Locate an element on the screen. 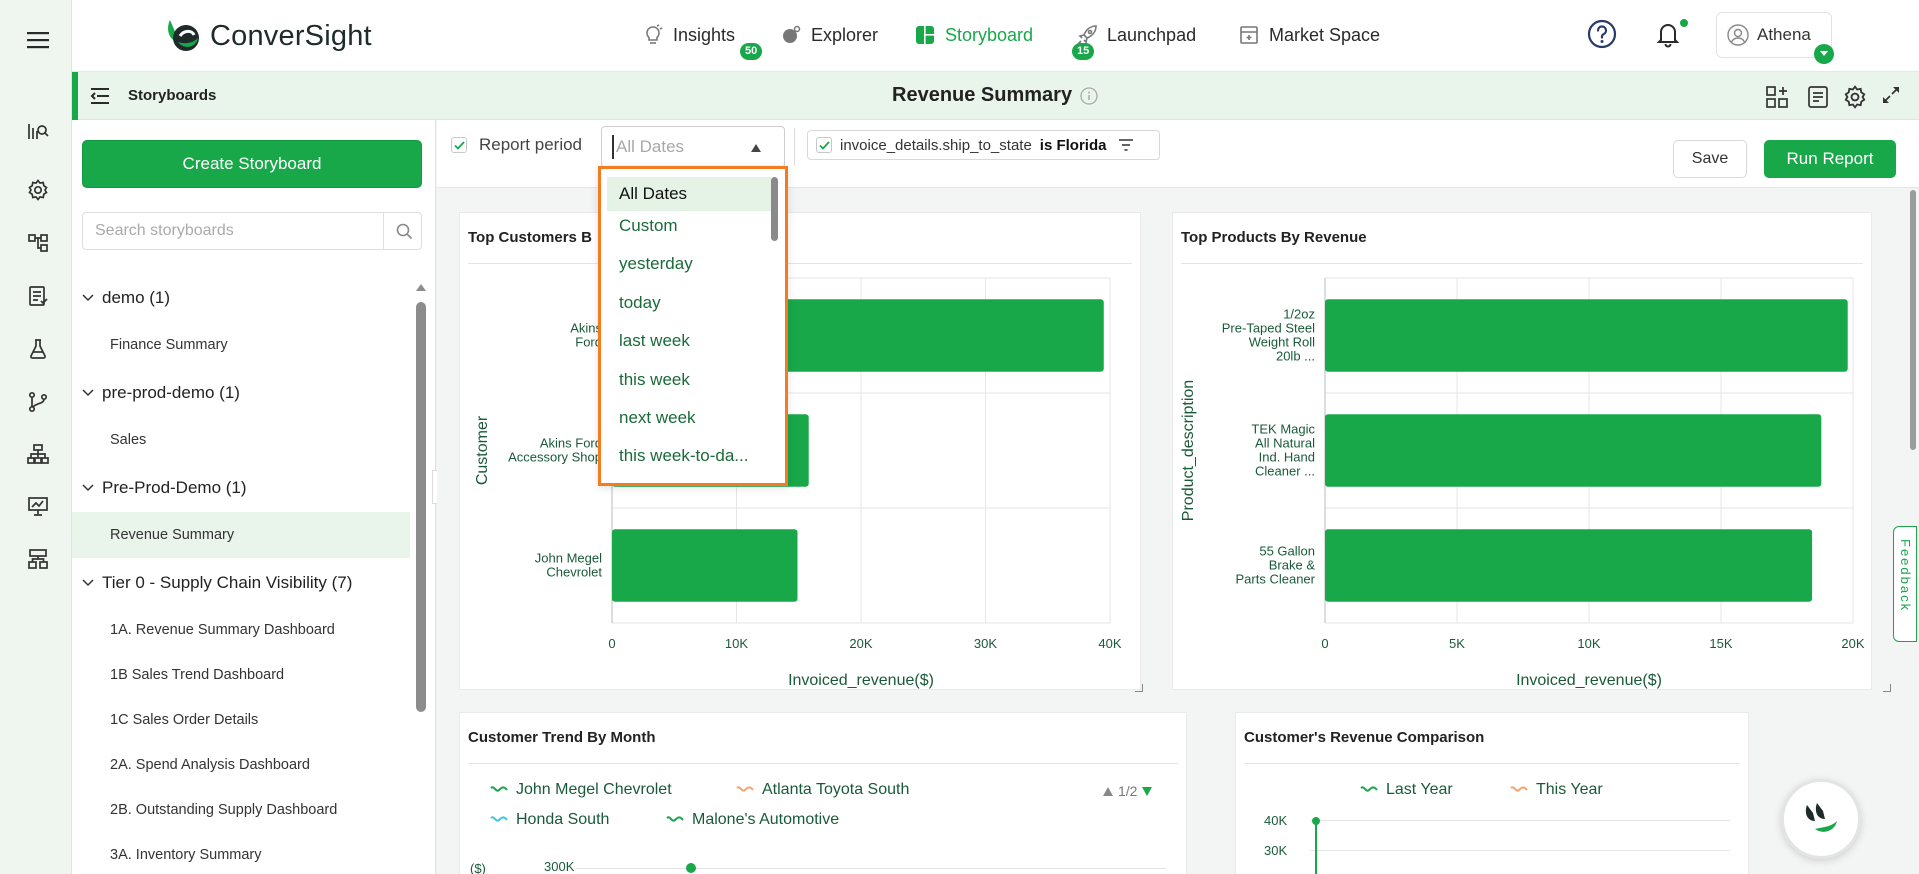 This screenshot has height=874, width=1919. storyboard-item: 2B. Outstanding Supply Dashboard is located at coordinates (224, 810).